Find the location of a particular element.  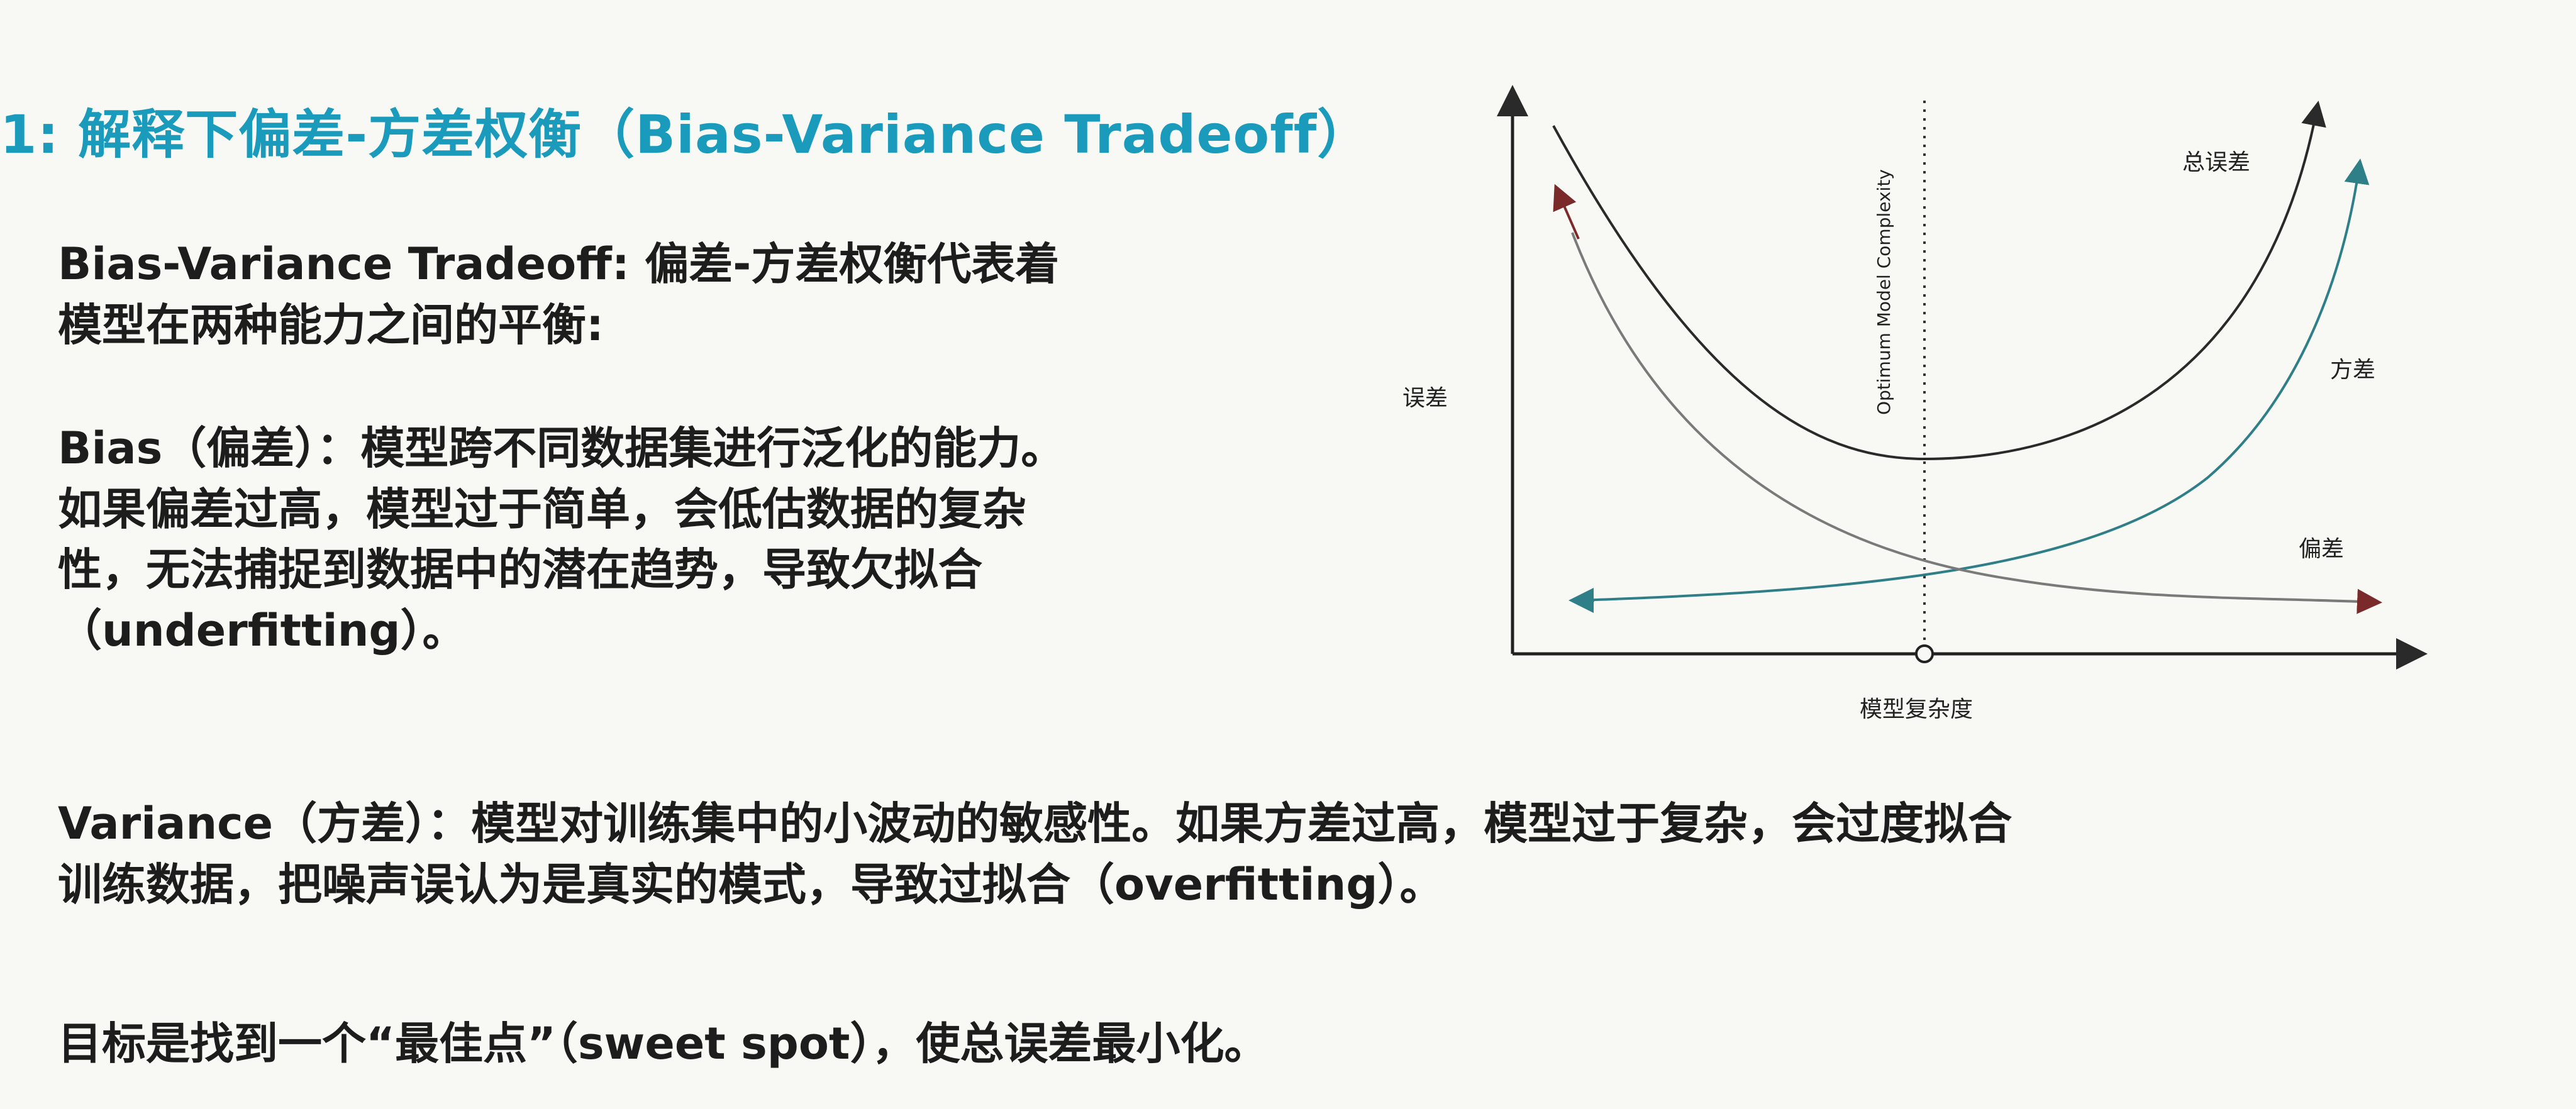

bias-line-3: 性，无法捕捉到数据中的潜在趋势，导致欠拟合 is located at coordinates (520, 570).